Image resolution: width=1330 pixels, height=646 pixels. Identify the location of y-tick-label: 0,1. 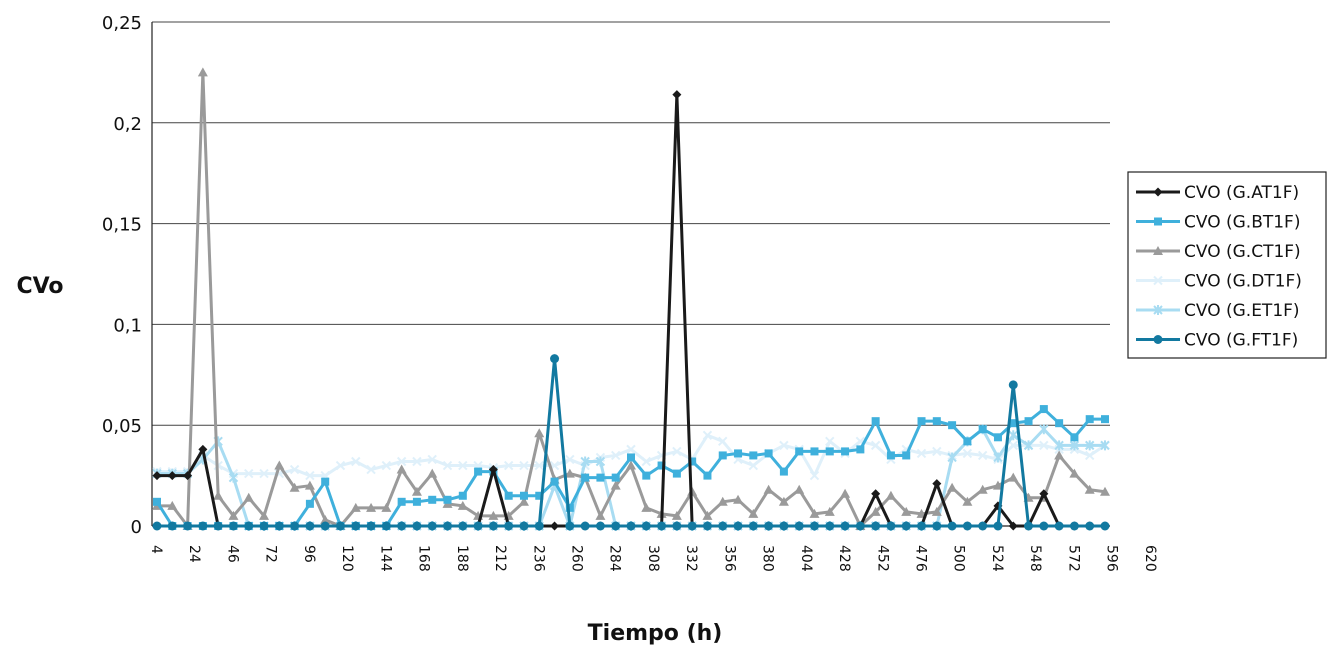
(127, 325).